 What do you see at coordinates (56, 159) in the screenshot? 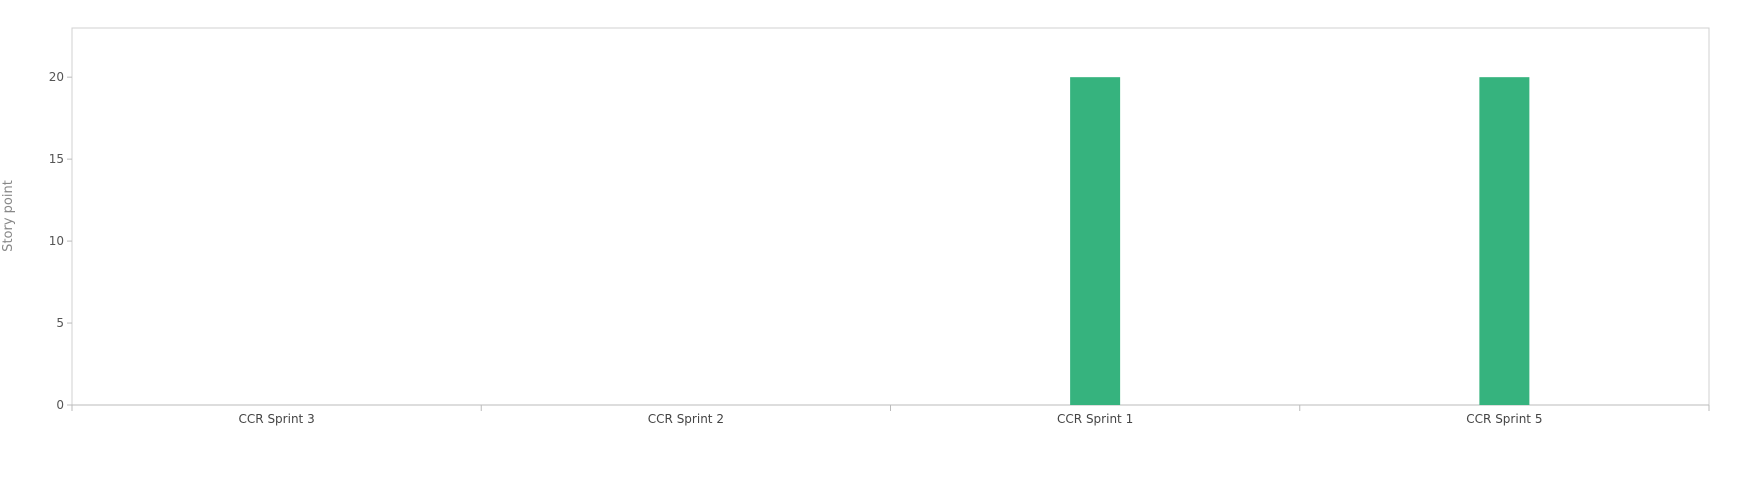
I see `y-tick-label: 15` at bounding box center [56, 159].